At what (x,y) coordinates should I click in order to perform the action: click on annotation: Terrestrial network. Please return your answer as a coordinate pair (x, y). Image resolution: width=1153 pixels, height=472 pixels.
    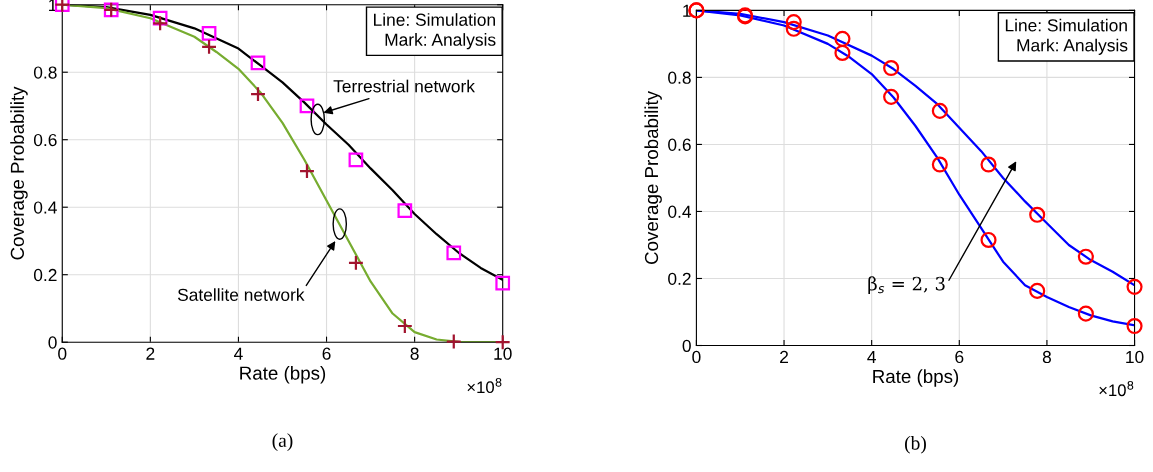
    Looking at the image, I should click on (404, 86).